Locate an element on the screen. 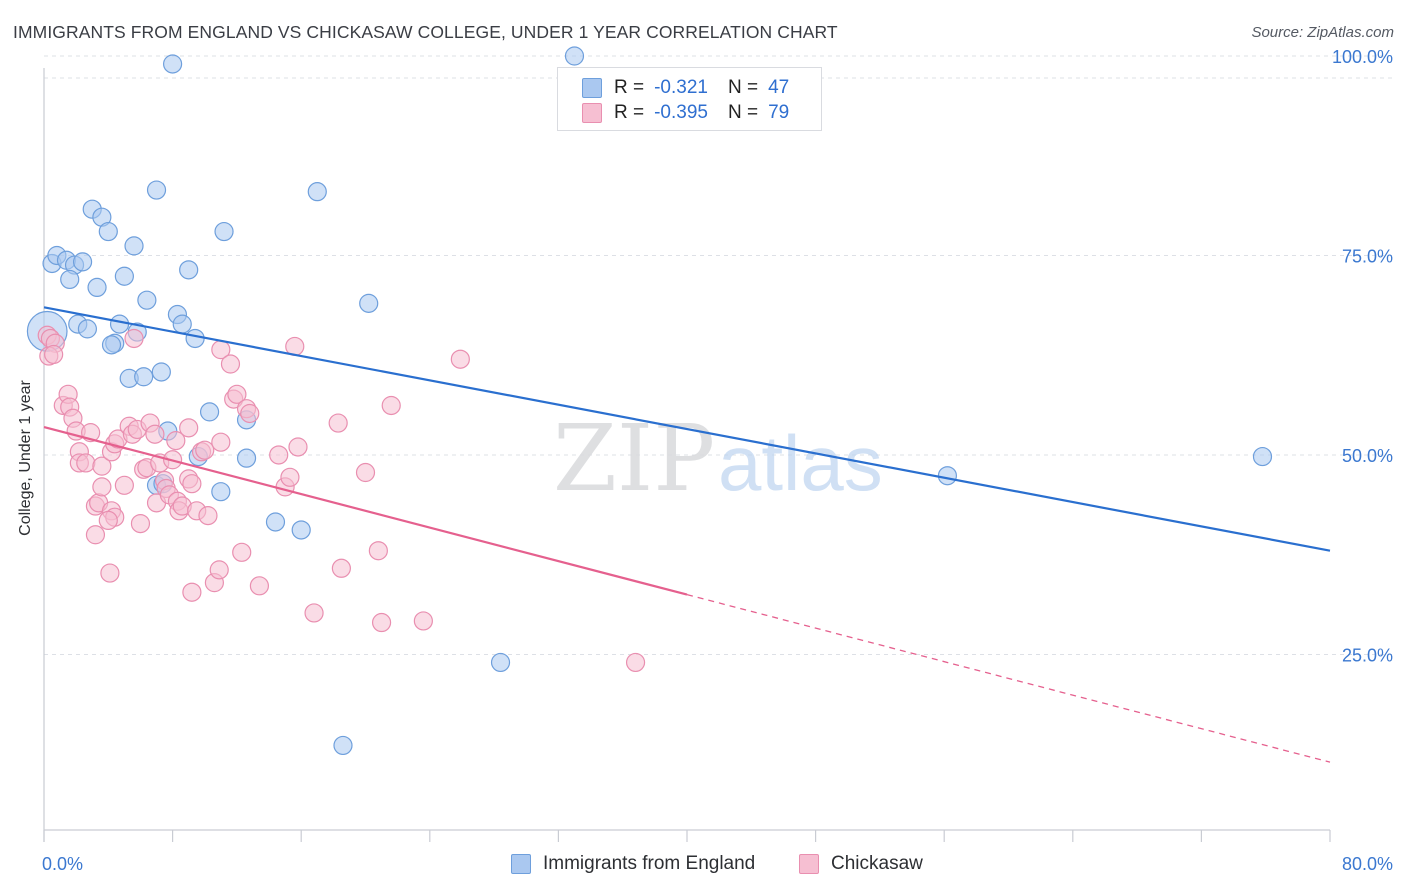 This screenshot has width=1406, height=892. legend-item-chickasaw: Chickasaw is located at coordinates (861, 864).